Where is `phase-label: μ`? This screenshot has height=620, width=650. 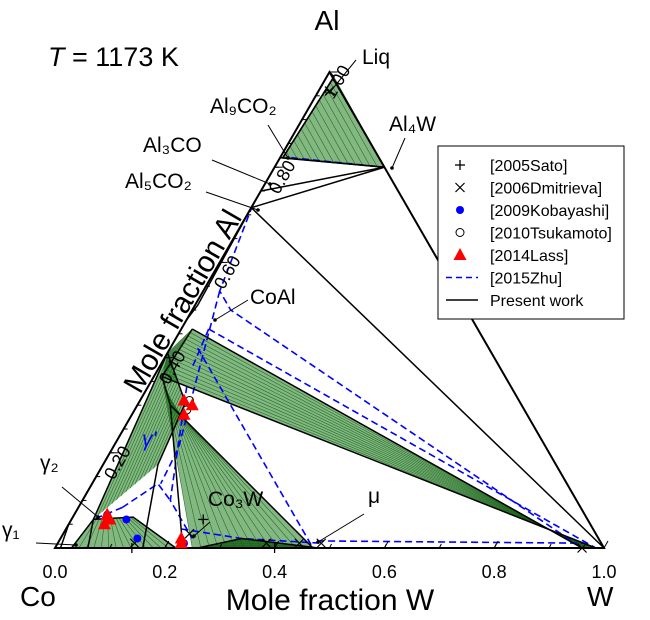
phase-label: μ is located at coordinates (374, 496).